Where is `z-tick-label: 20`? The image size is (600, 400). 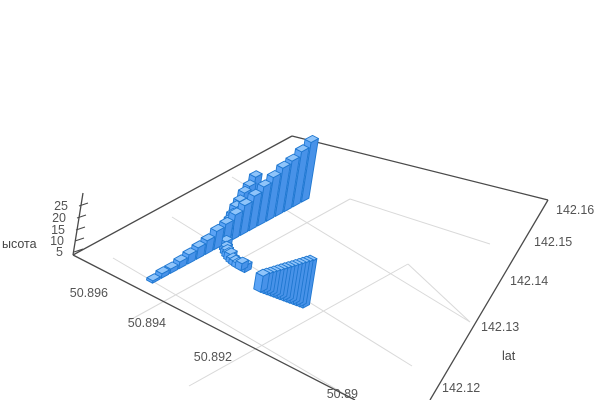 z-tick-label: 20 is located at coordinates (59, 218).